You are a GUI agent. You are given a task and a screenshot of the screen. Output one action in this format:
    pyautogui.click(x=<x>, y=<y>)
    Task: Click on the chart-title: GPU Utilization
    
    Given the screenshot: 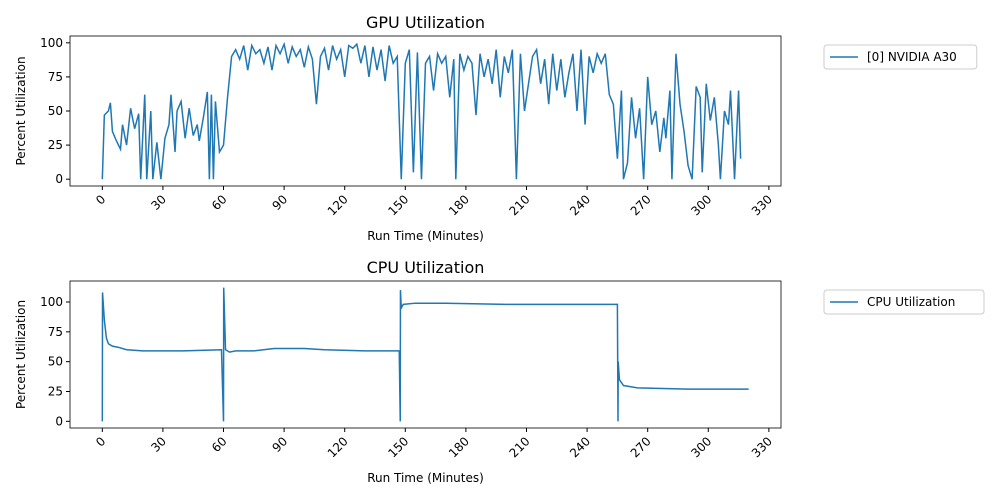 What is the action you would take?
    pyautogui.click(x=425, y=22)
    